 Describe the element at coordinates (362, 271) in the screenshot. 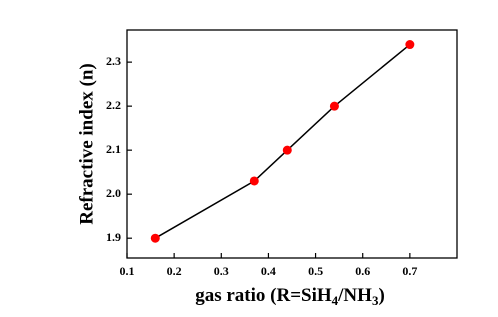

I see `x-tick-label: 0.6` at that location.